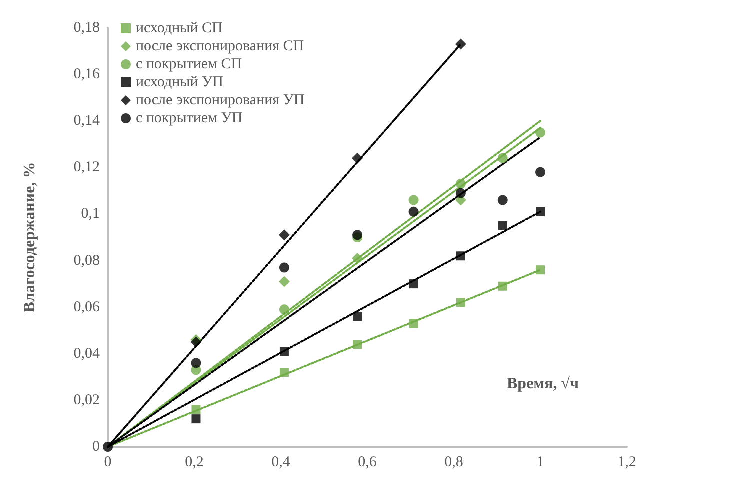  Describe the element at coordinates (87, 260) in the screenshot. I see `y-tick-label: 0,08` at that location.